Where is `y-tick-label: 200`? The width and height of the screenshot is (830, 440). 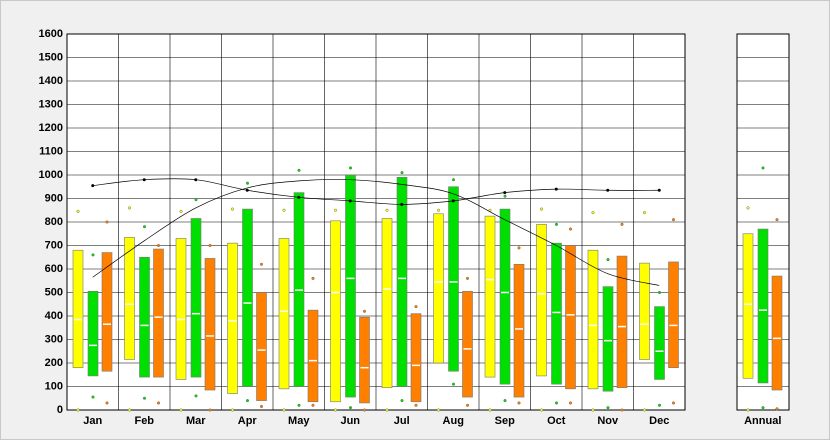 y-tick-label: 200 is located at coordinates (54, 363).